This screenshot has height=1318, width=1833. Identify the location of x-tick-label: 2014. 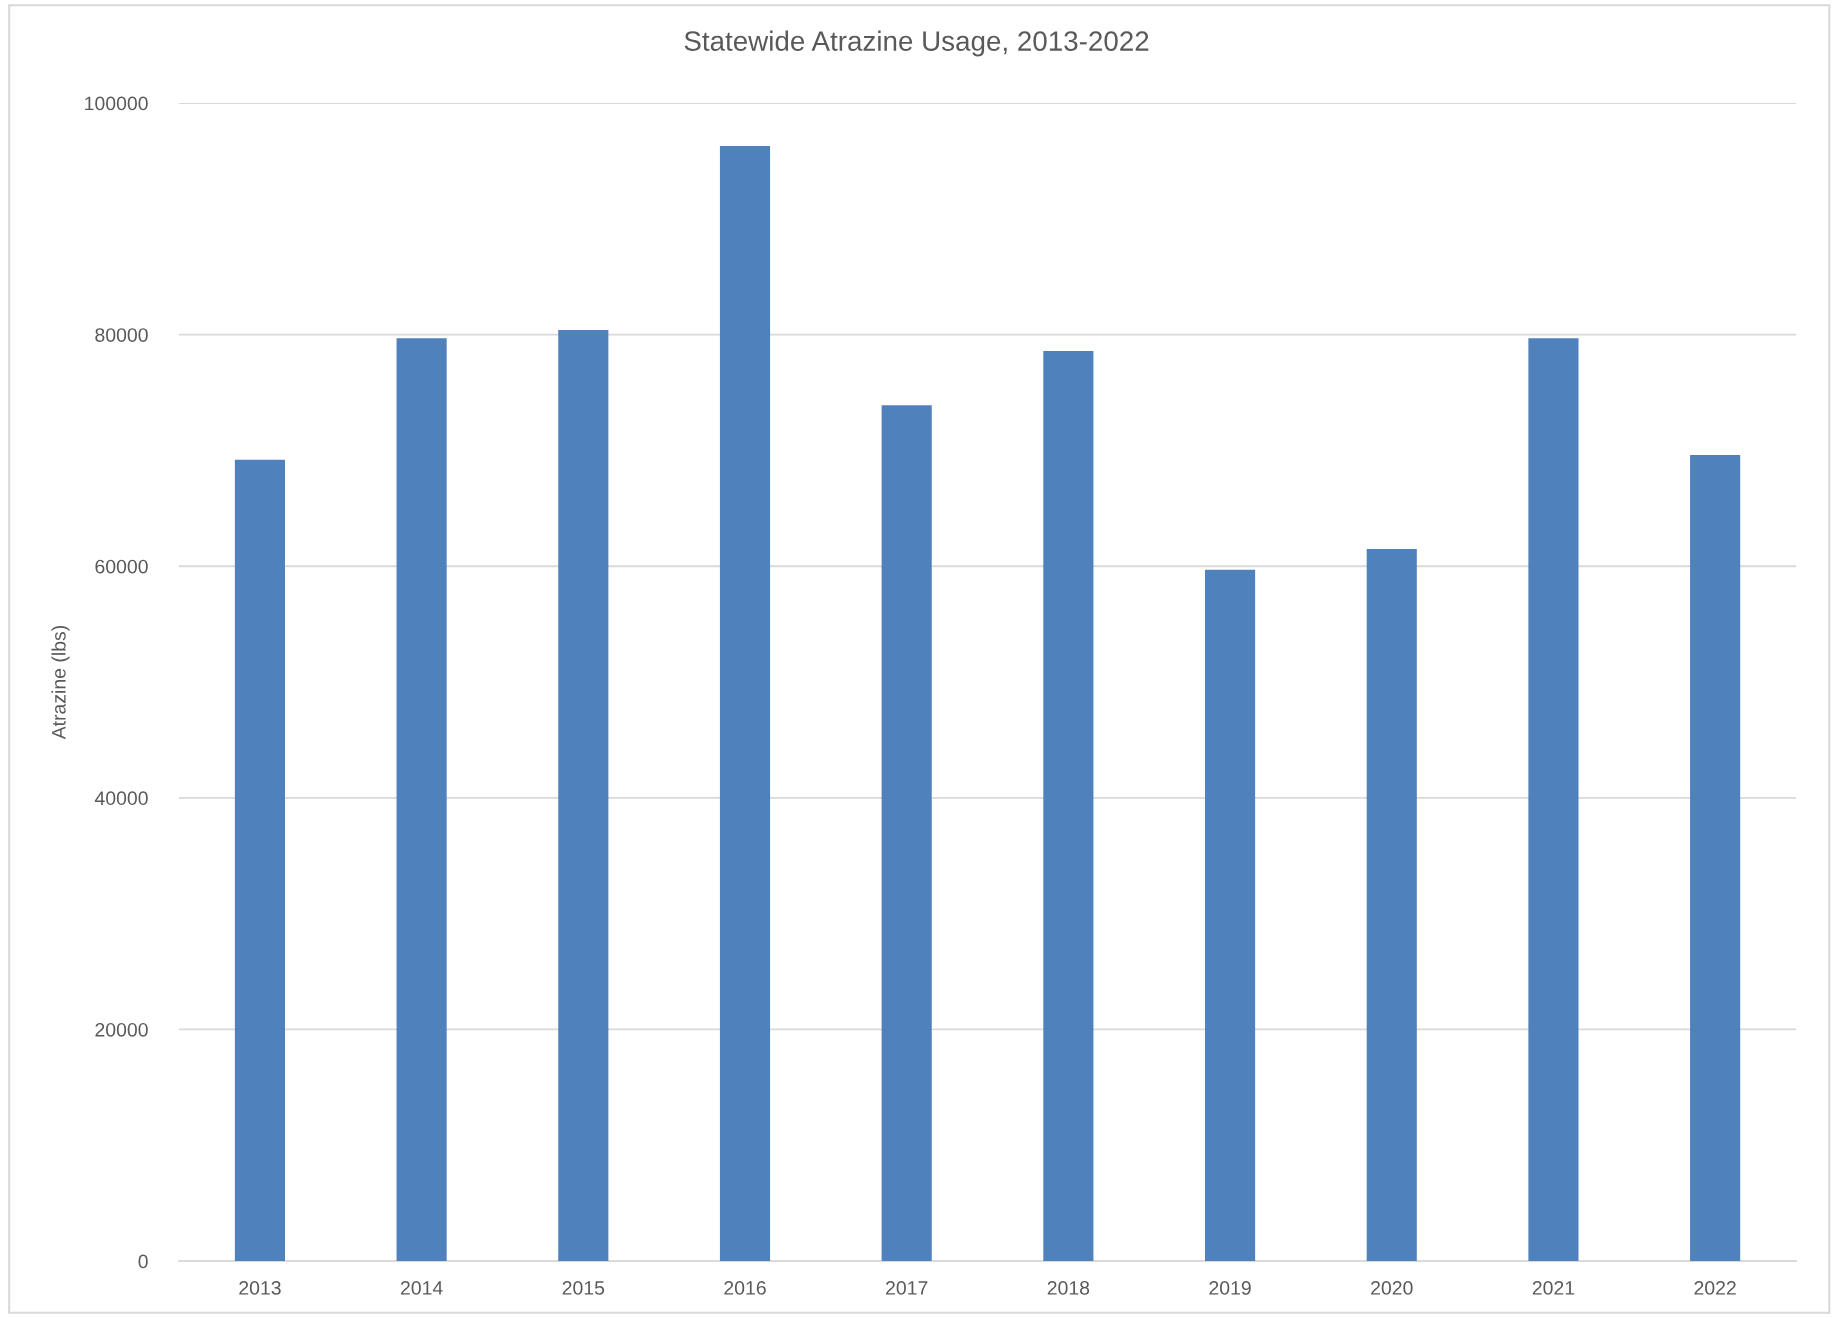
(421, 1288).